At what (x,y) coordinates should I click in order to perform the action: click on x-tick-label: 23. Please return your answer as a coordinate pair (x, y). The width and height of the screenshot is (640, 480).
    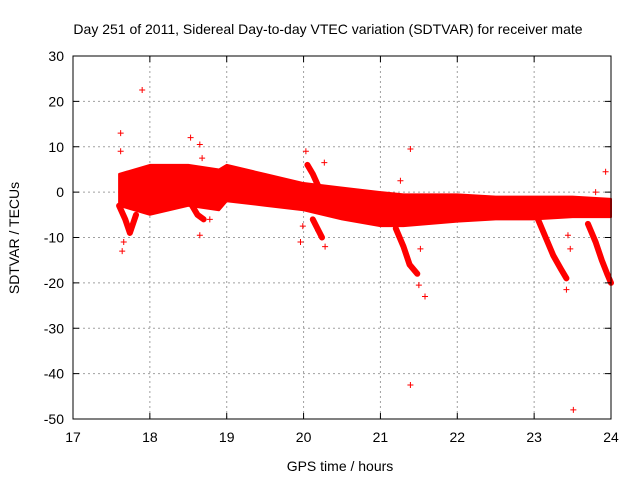
    Looking at the image, I should click on (534, 437).